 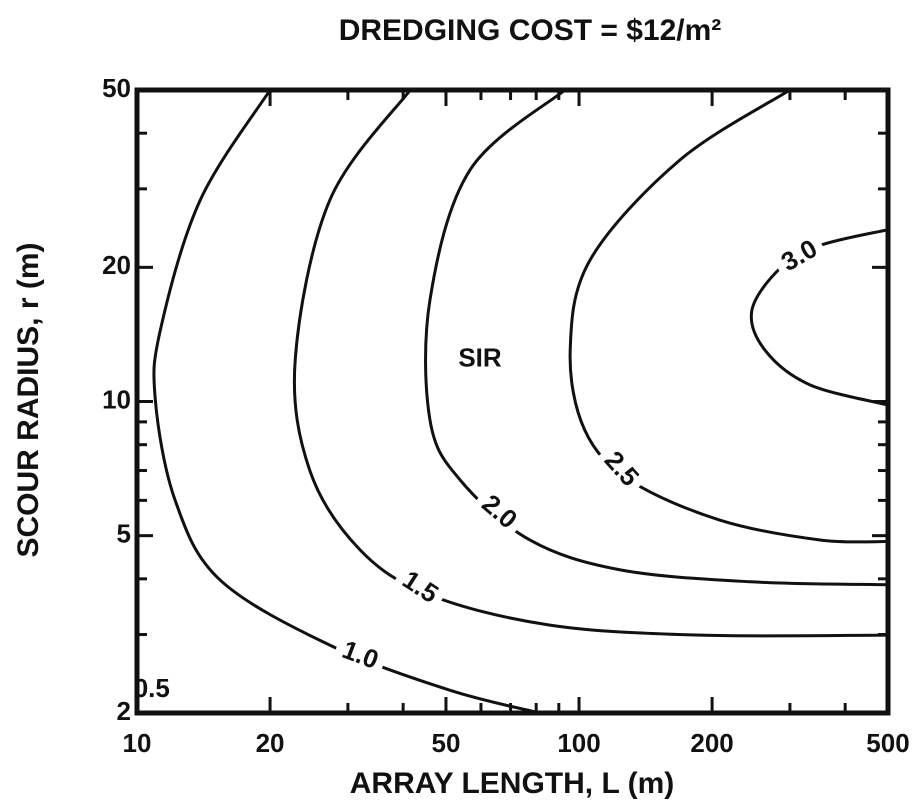 I want to click on x-tick-label: 100, so click(x=578, y=743).